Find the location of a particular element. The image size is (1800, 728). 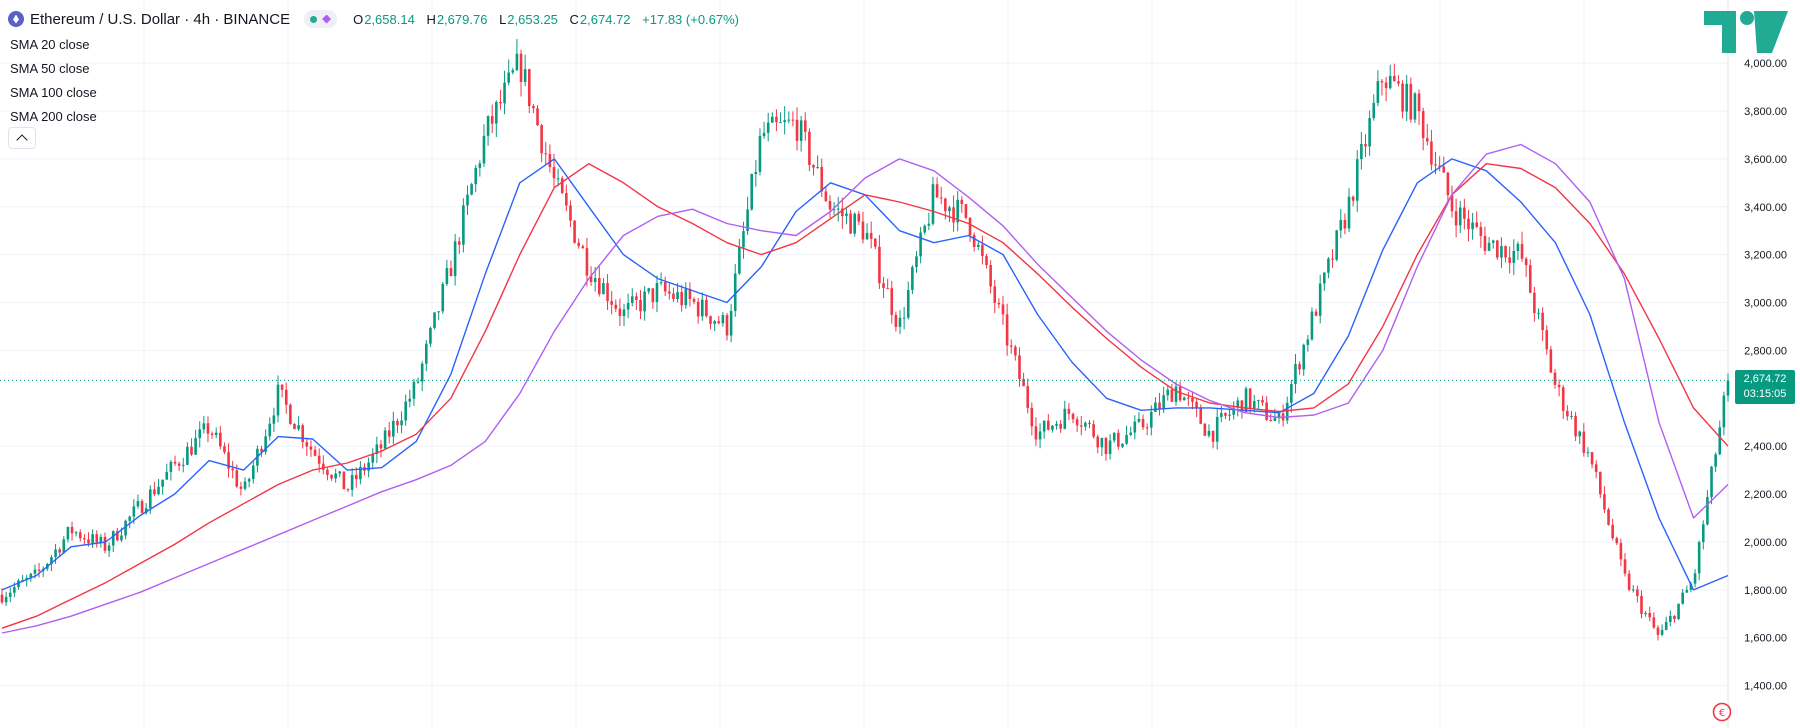

status-pill is located at coordinates (321, 19).